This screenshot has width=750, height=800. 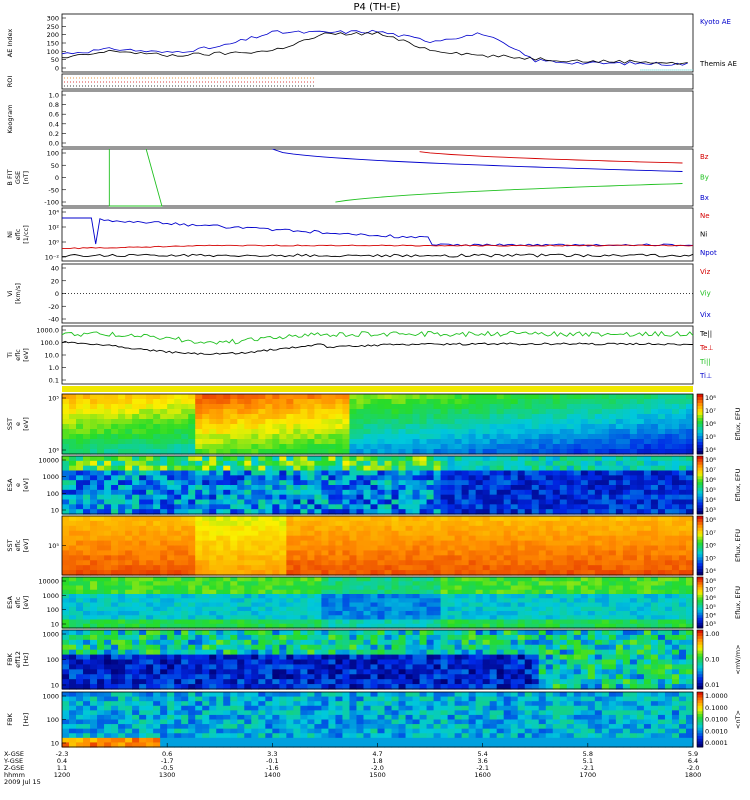 What do you see at coordinates (10, 43) in the screenshot?
I see `y-axis-label: AE Index` at bounding box center [10, 43].